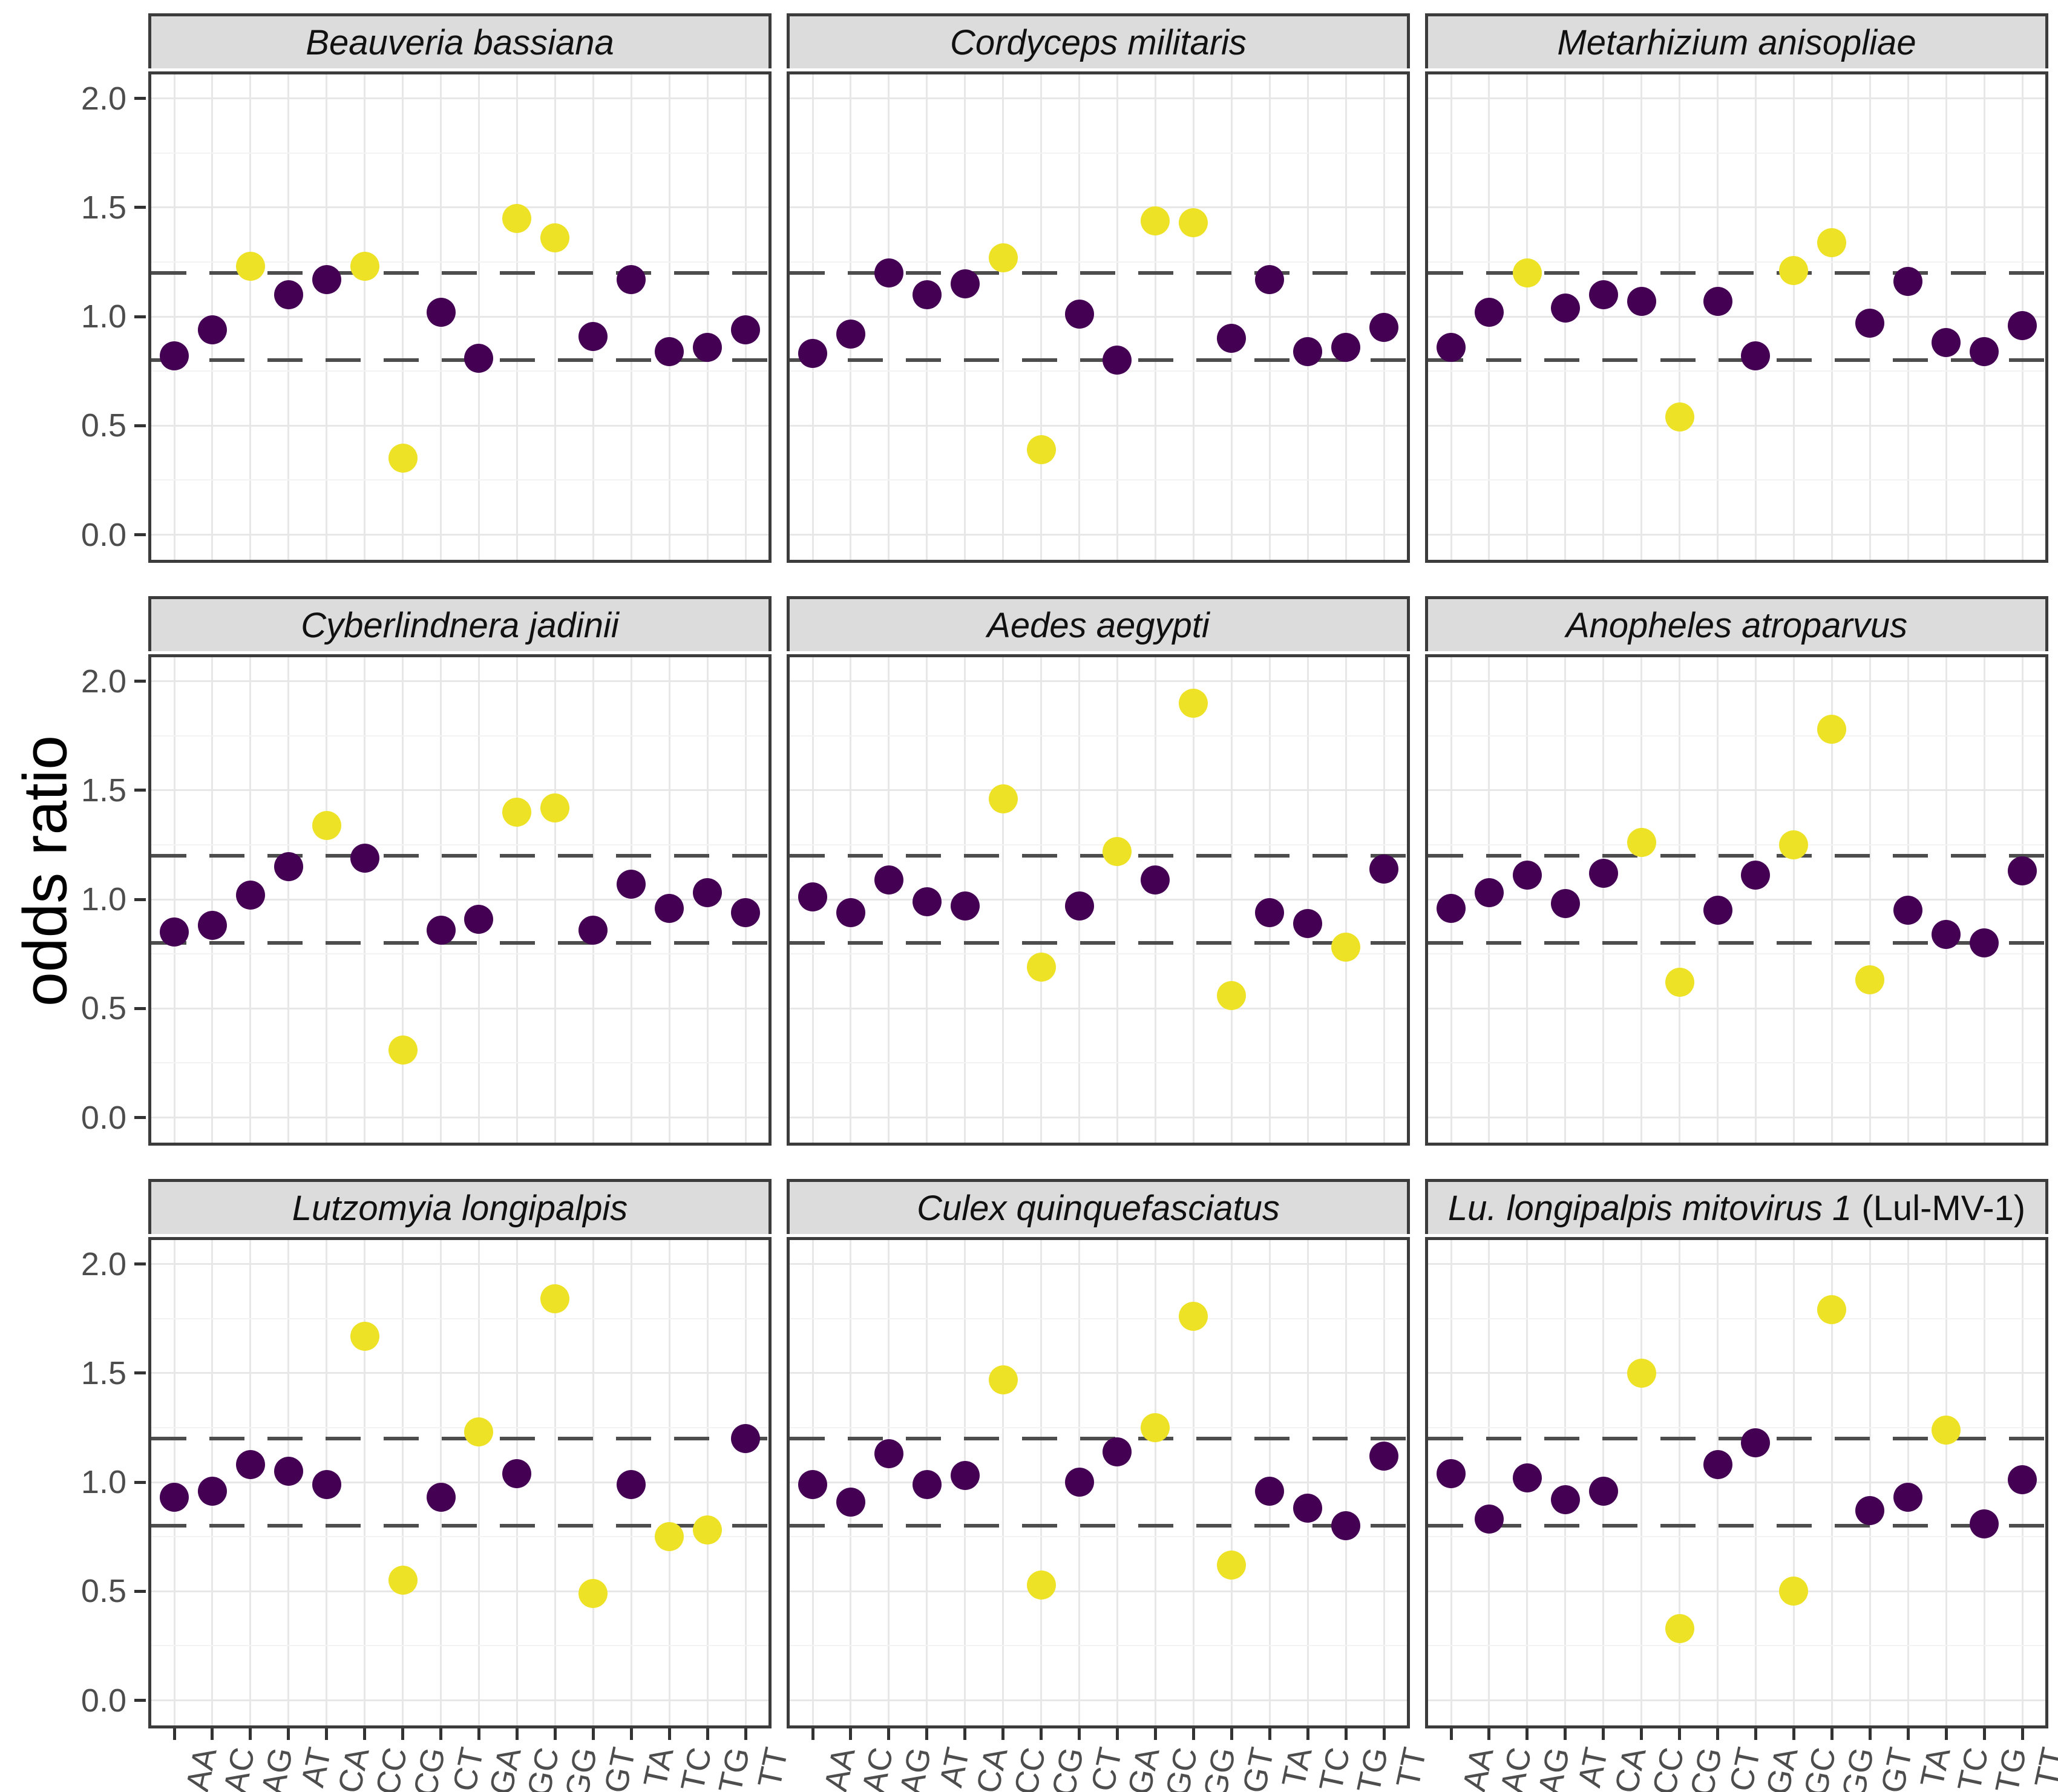 Image resolution: width=2058 pixels, height=1792 pixels. What do you see at coordinates (460, 623) in the screenshot?
I see `facet-strip: Cyberlindnera jadinii` at bounding box center [460, 623].